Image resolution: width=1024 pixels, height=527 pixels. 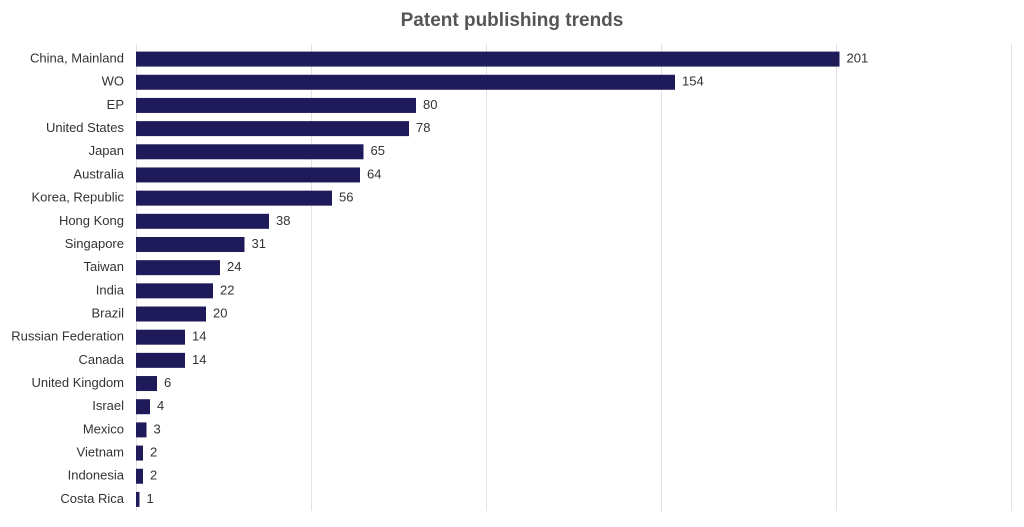 What do you see at coordinates (67, 336) in the screenshot?
I see `y-tick-label: Russian Federation` at bounding box center [67, 336].